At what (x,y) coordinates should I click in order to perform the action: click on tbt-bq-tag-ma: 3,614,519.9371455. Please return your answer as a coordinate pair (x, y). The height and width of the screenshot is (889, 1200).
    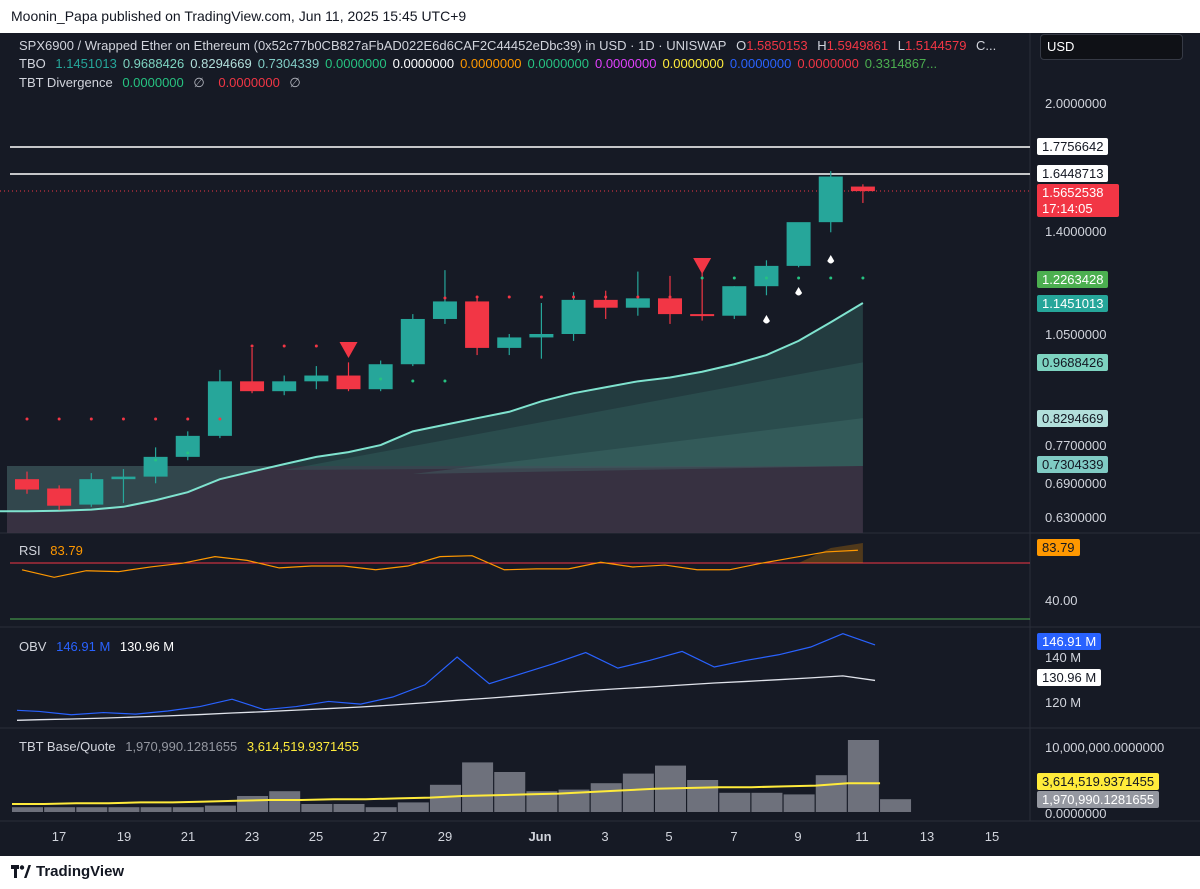
    Looking at the image, I should click on (1098, 781).